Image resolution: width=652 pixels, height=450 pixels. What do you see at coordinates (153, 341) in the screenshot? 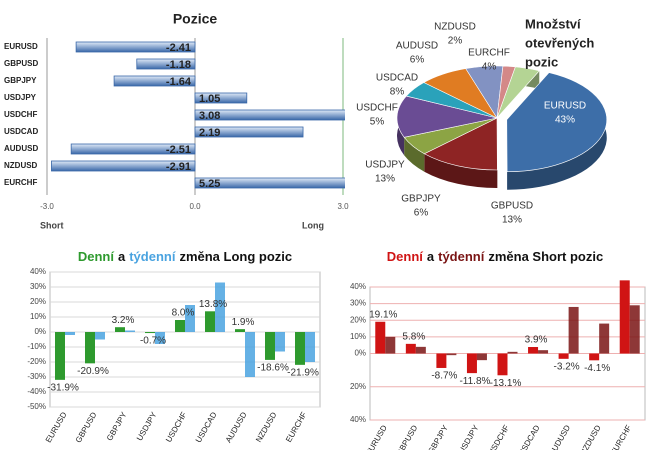
I see `value-label: -0.7%` at bounding box center [153, 341].